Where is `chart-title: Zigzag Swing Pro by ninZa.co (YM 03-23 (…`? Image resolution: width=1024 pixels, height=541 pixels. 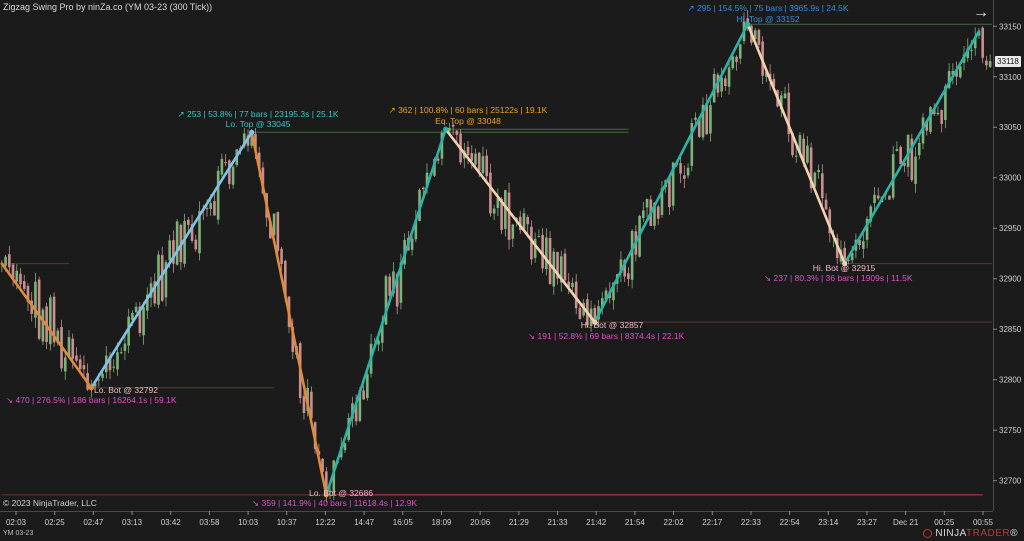
chart-title: Zigzag Swing Pro by ninZa.co (YM 03-23 (… is located at coordinates (108, 7).